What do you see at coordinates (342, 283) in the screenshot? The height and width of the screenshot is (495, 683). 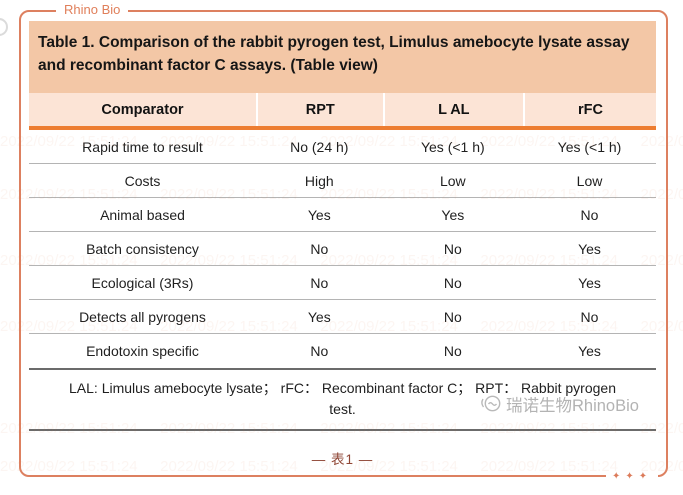 I see `table-row: Ecological (3Rs) No No Yes` at bounding box center [342, 283].